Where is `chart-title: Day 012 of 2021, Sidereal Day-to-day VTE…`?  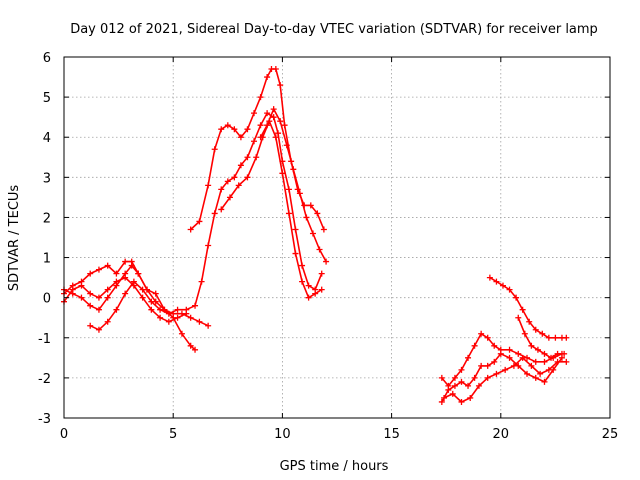 chart-title: Day 012 of 2021, Sidereal Day-to-day VTE… is located at coordinates (334, 29).